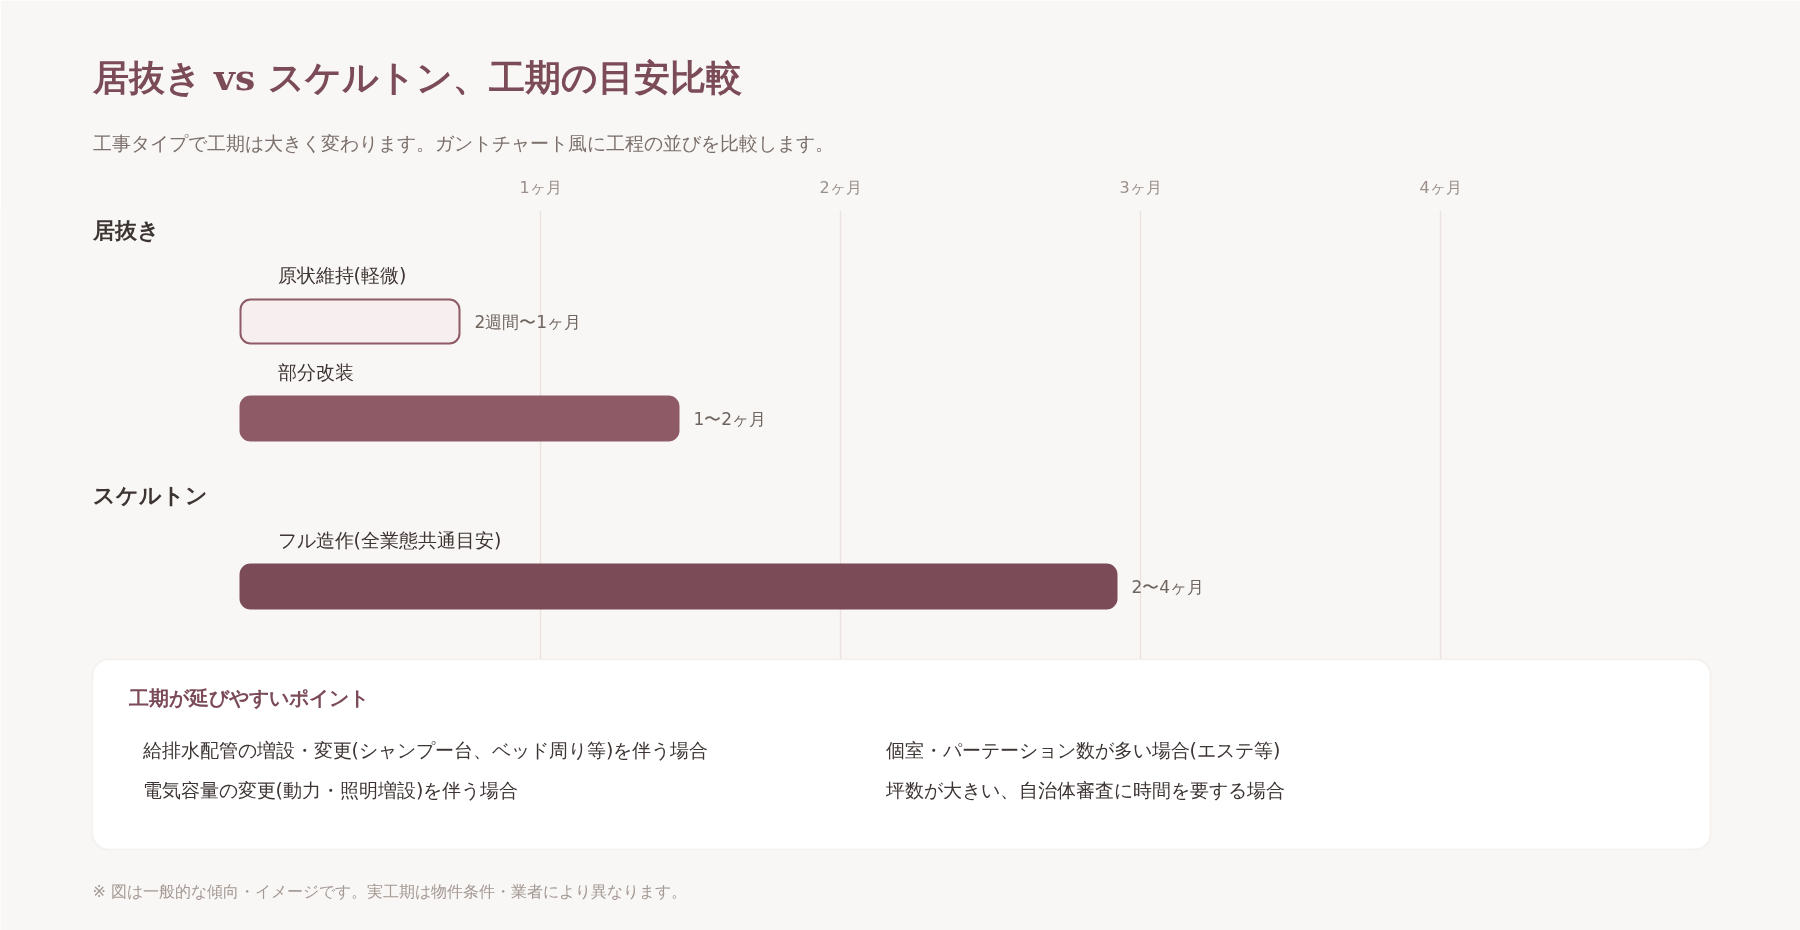  I want to click on chart-title: 居抜き vs スケルトン、工期の目安比較, so click(416, 76).